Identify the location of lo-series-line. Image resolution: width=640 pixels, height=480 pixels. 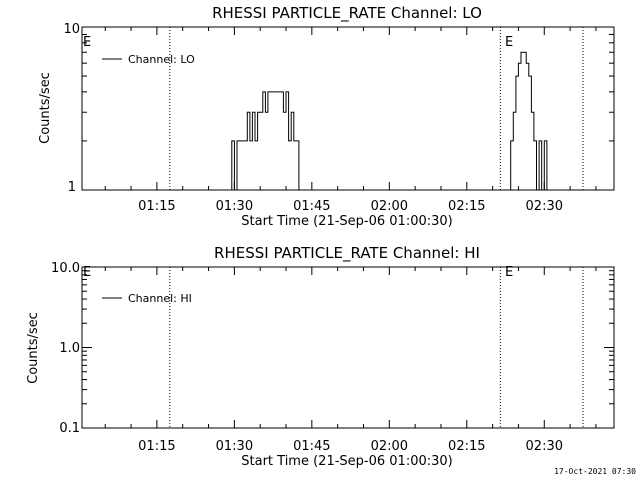
(388, 121).